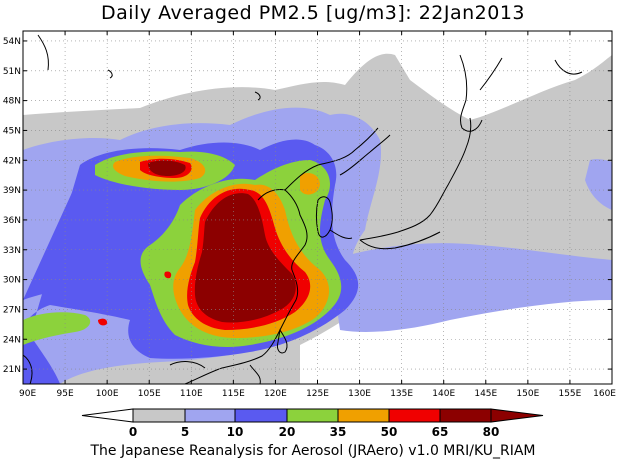 The height and width of the screenshot is (466, 626). I want to click on lat-tick-label: 24N, so click(12, 340).